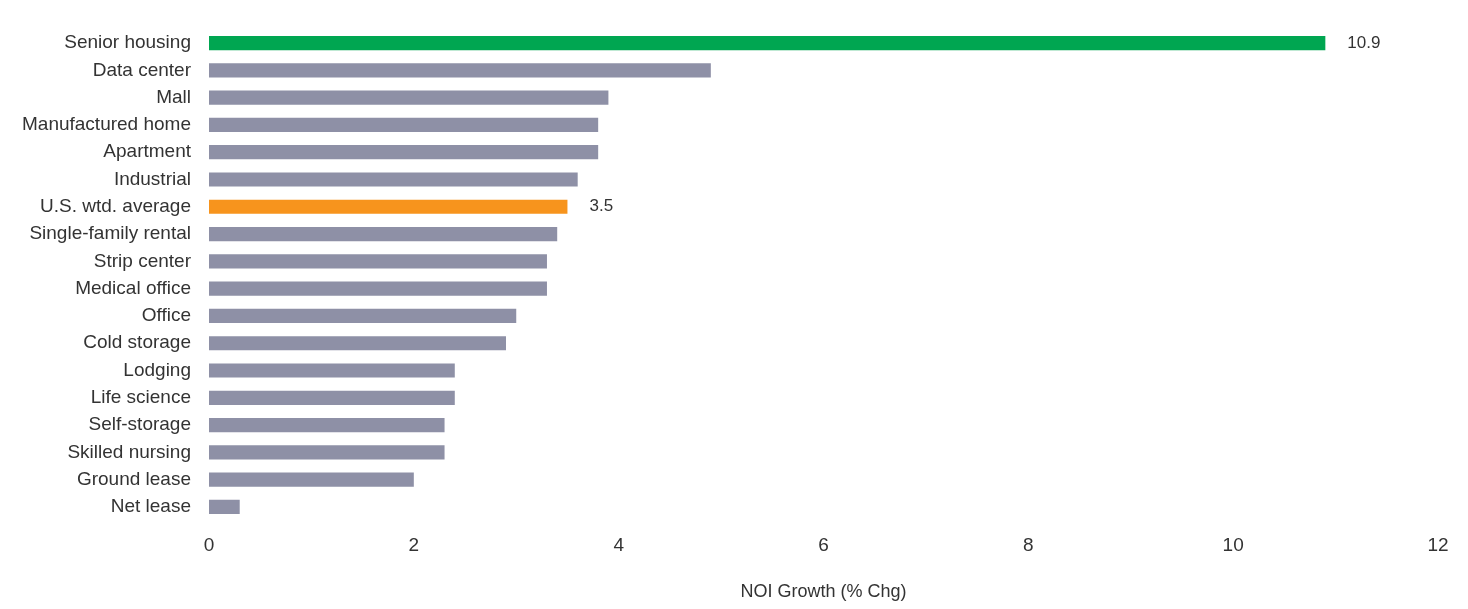  What do you see at coordinates (142, 260) in the screenshot?
I see `y-tick-label: Strip center` at bounding box center [142, 260].